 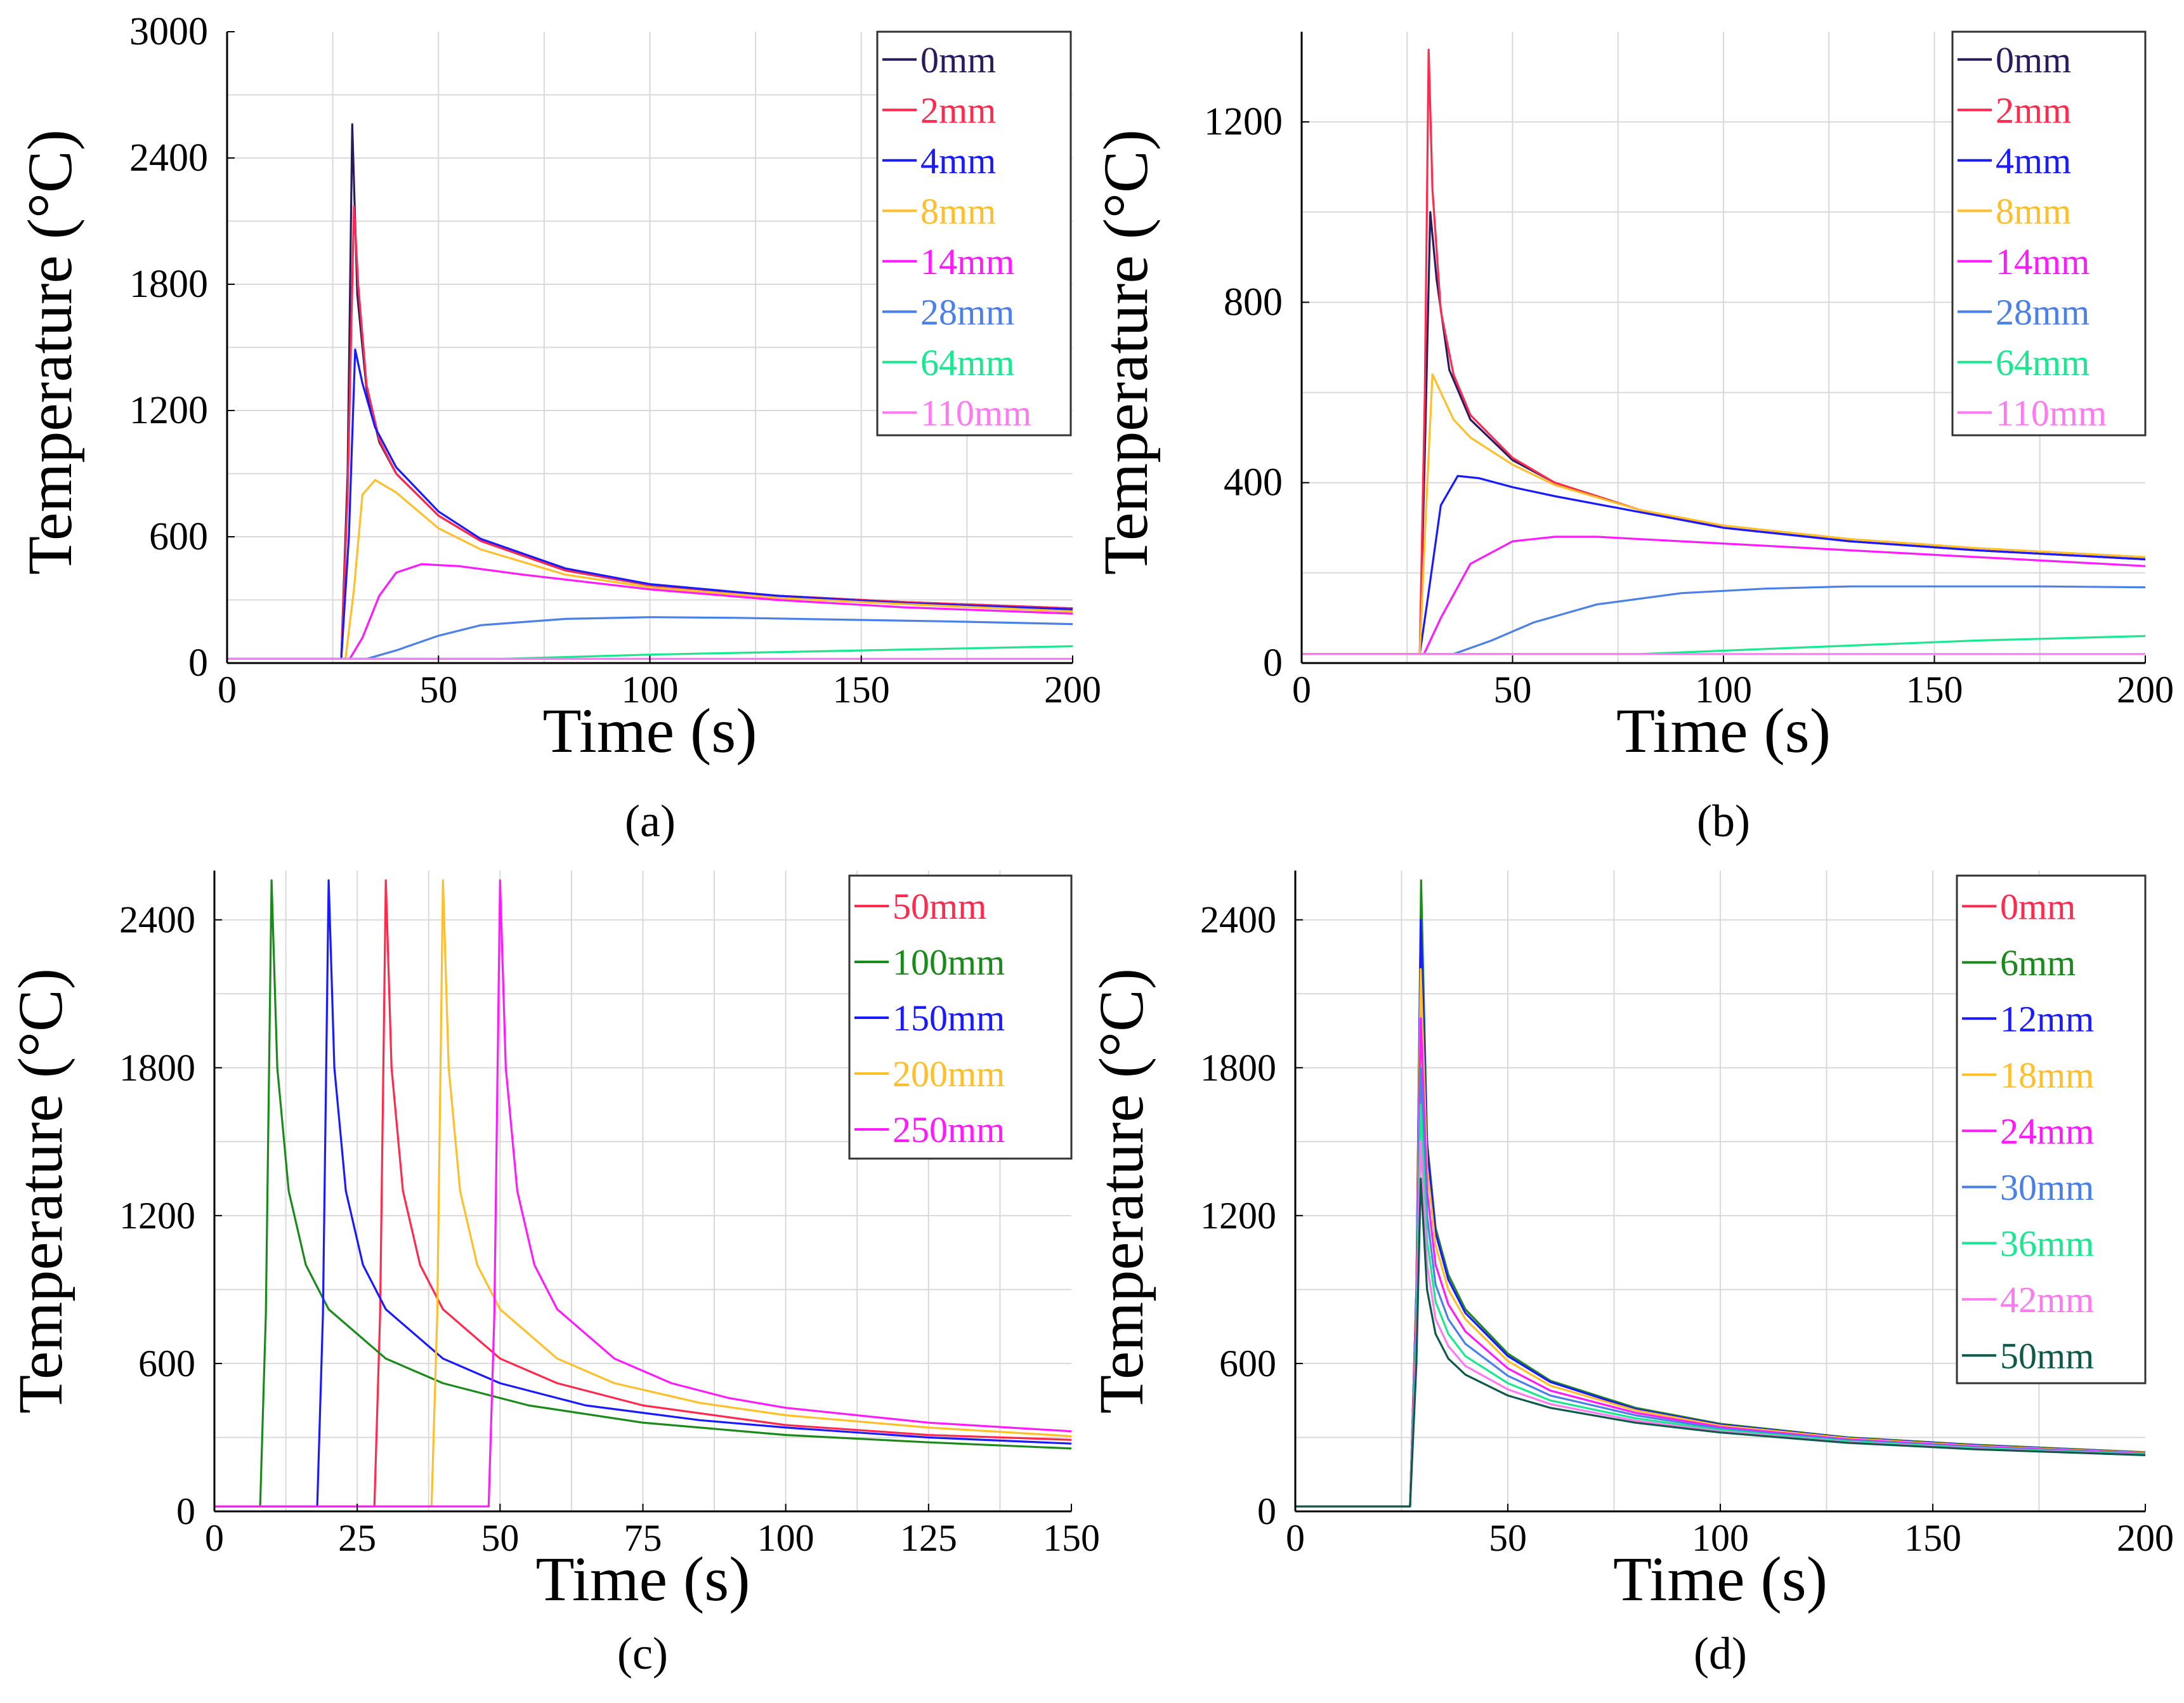 What do you see at coordinates (2047, 1076) in the screenshot?
I see `legend-label-18mm: 18mm` at bounding box center [2047, 1076].